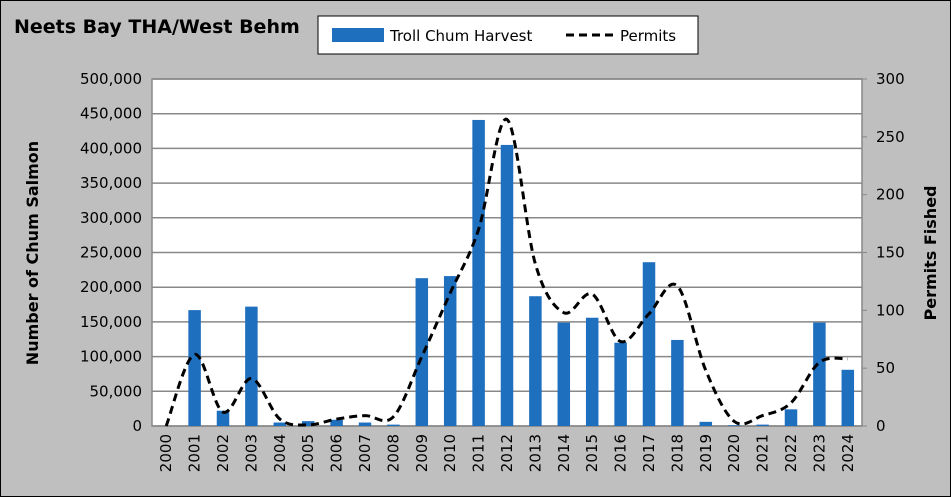 The height and width of the screenshot is (497, 951). What do you see at coordinates (890, 253) in the screenshot?
I see `y2-tick-label: 150` at bounding box center [890, 253].